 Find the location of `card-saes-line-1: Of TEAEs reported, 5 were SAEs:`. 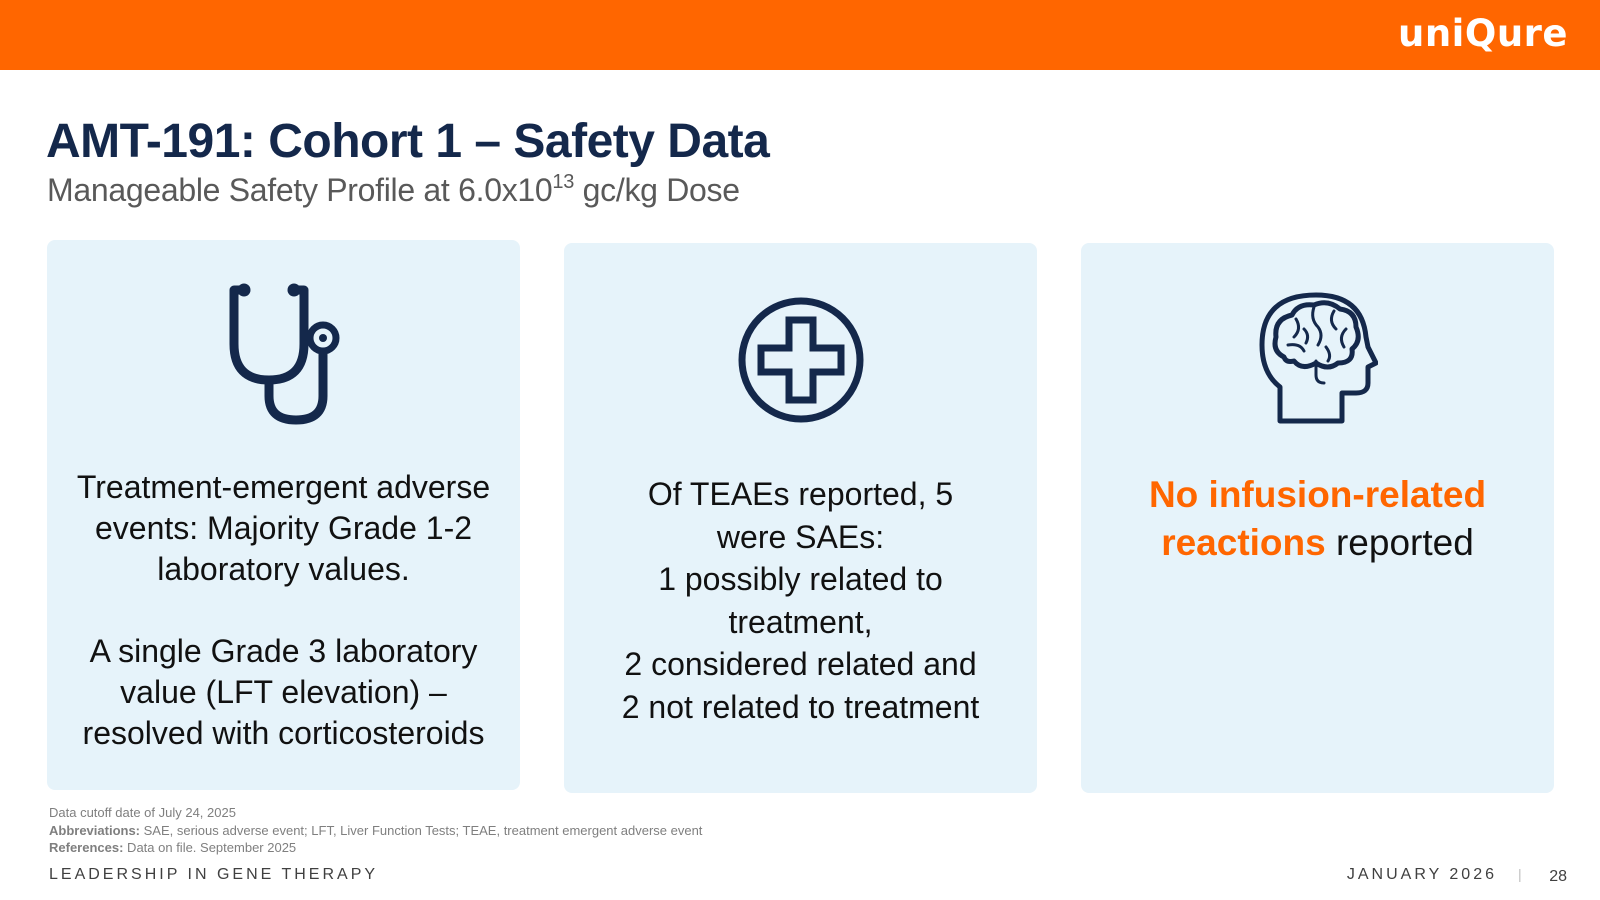

card-saes-line-1: Of TEAEs reported, 5 were SAEs: is located at coordinates (800, 515).